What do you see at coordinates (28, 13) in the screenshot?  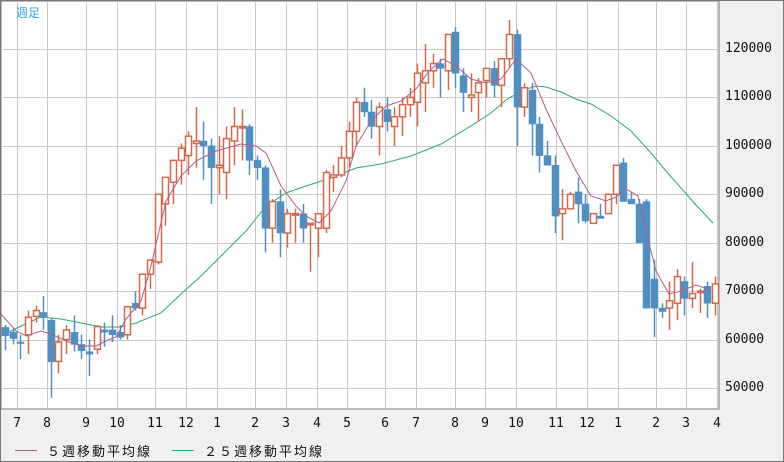 I see `chart-title: 週足` at bounding box center [28, 13].